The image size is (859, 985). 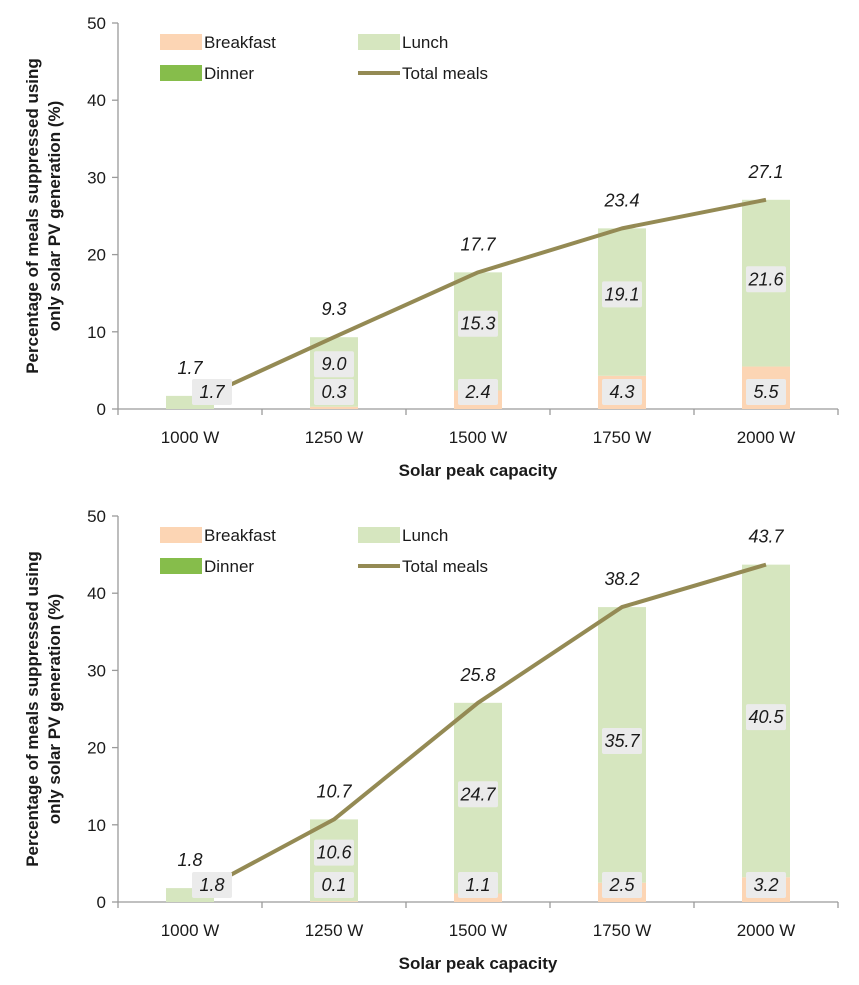 I want to click on data-label-breakfast: 3.2, so click(x=765, y=885).